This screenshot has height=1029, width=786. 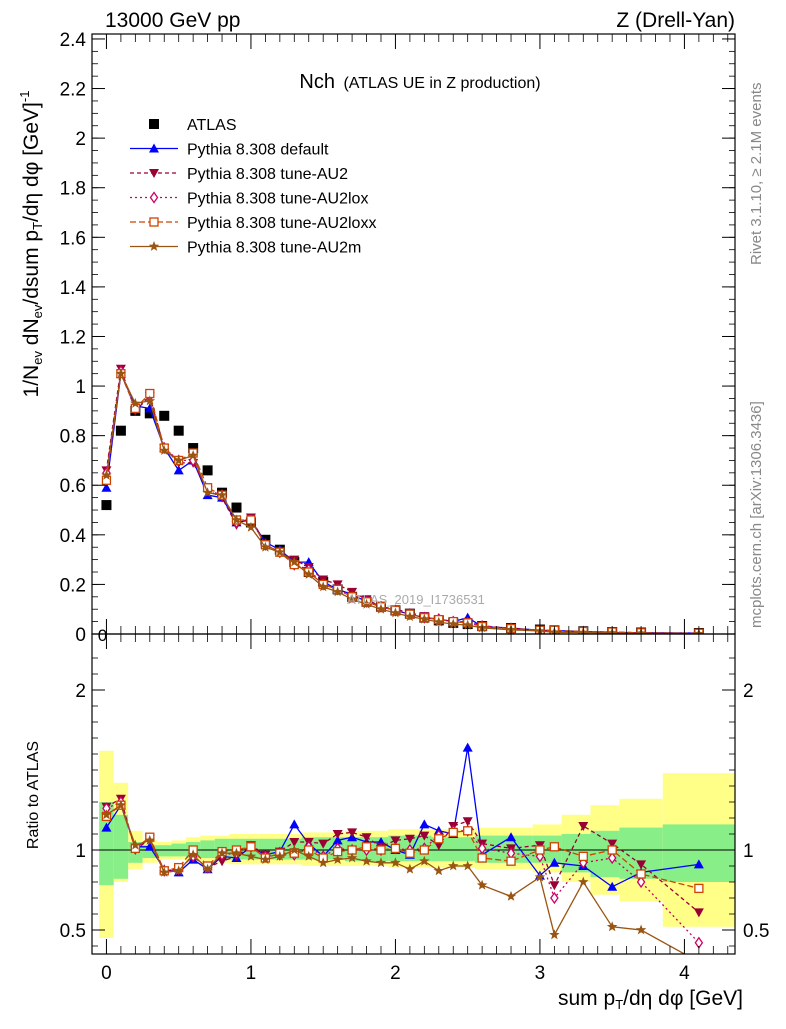 What do you see at coordinates (73, 931) in the screenshot?
I see `ratio-y-tick-label-0: 0.5` at bounding box center [73, 931].